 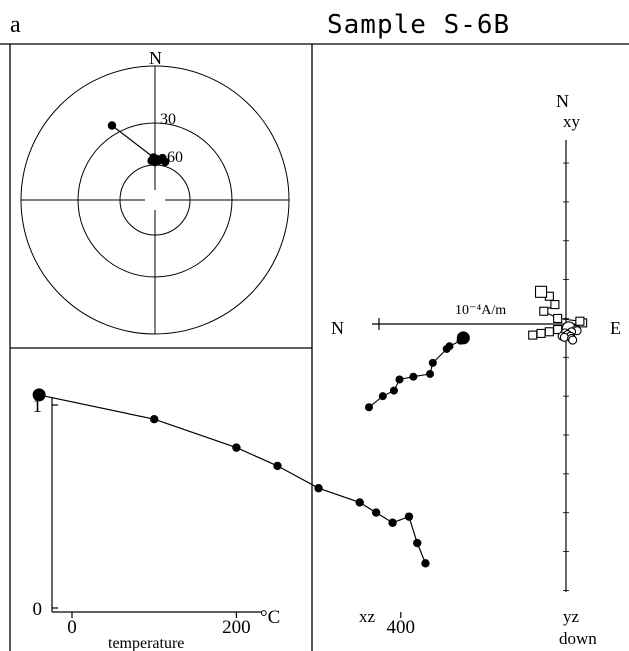 I want to click on zij-scale-label: 10⁻⁴A/m, so click(x=480, y=310).